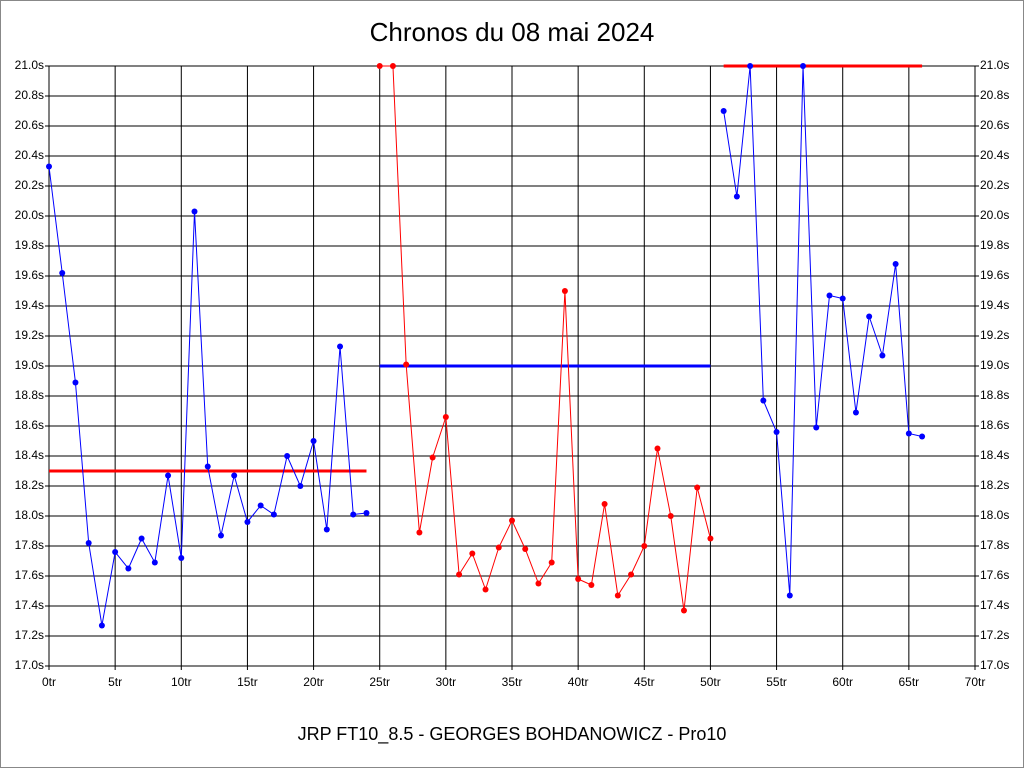  What do you see at coordinates (29, 425) in the screenshot?
I see `y-tick-label: 18.6s` at bounding box center [29, 425].